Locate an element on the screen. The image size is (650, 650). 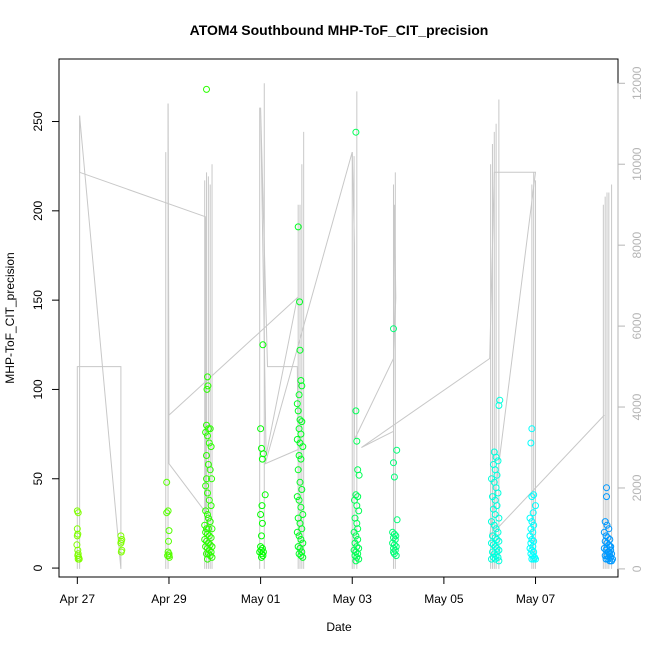
right-y-axis: 0 2000 4000 6000 8000 10000 12000 is located at coordinates (630, 319).